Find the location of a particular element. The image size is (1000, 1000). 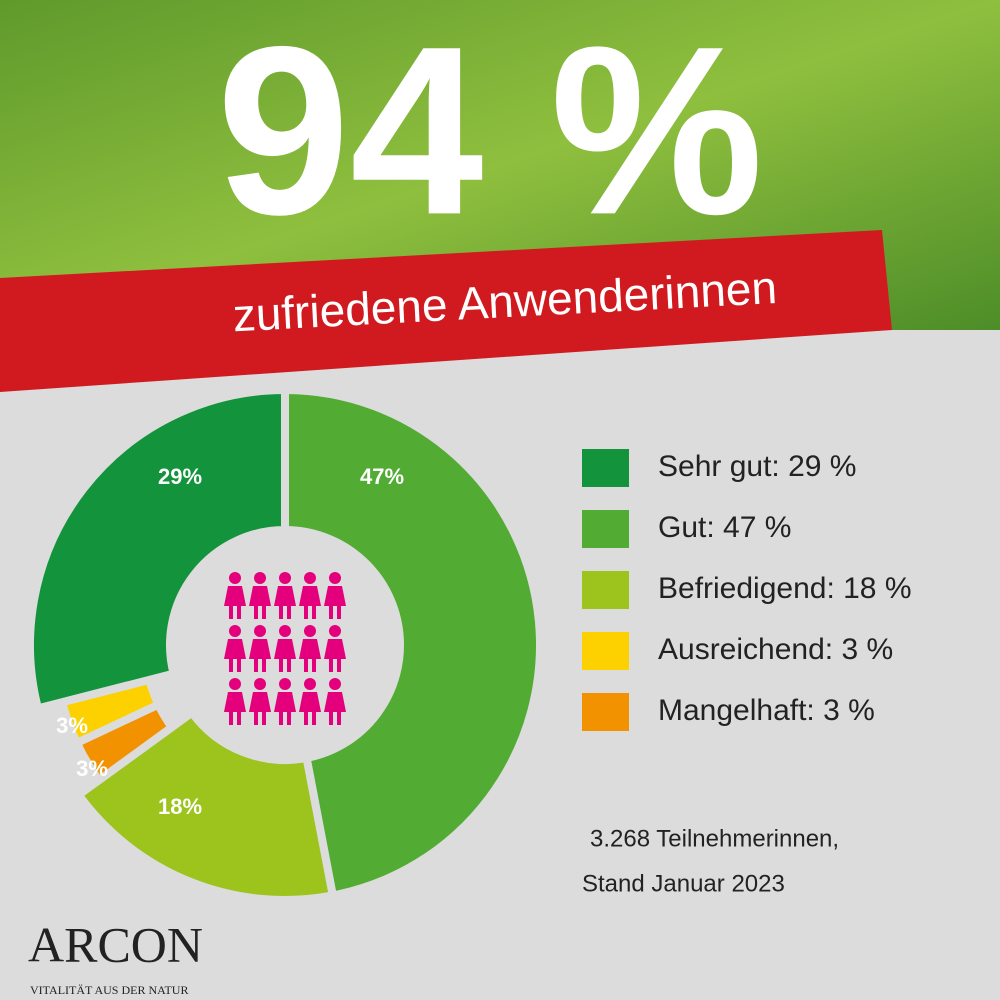

headline: 94 % is located at coordinates (489, 132).